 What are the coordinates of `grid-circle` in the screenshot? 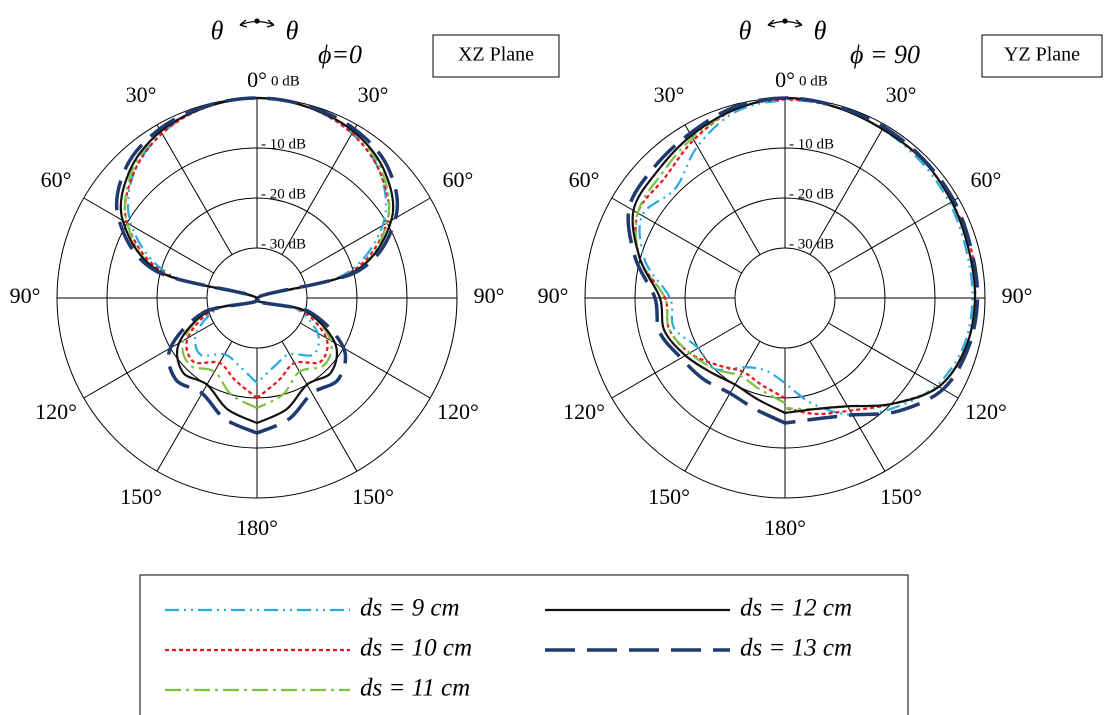 It's located at (785, 298).